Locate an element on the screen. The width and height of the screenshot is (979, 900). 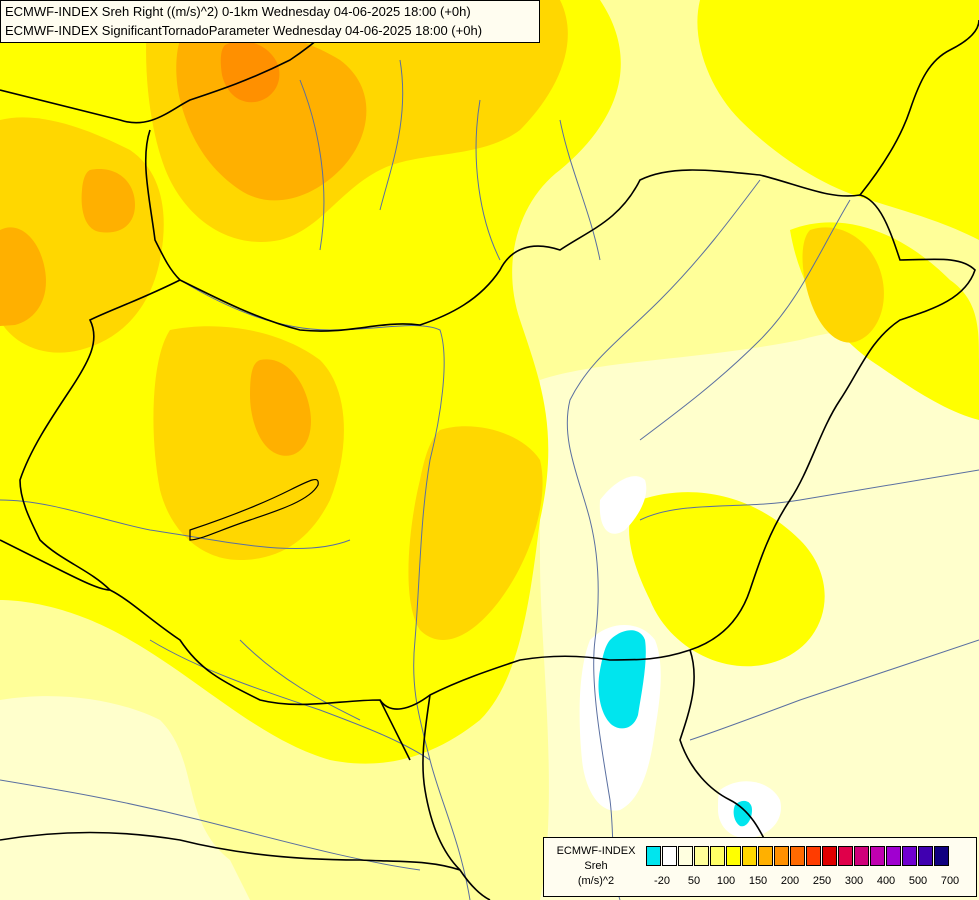
legend-tick-label: 100 is located at coordinates (726, 881).